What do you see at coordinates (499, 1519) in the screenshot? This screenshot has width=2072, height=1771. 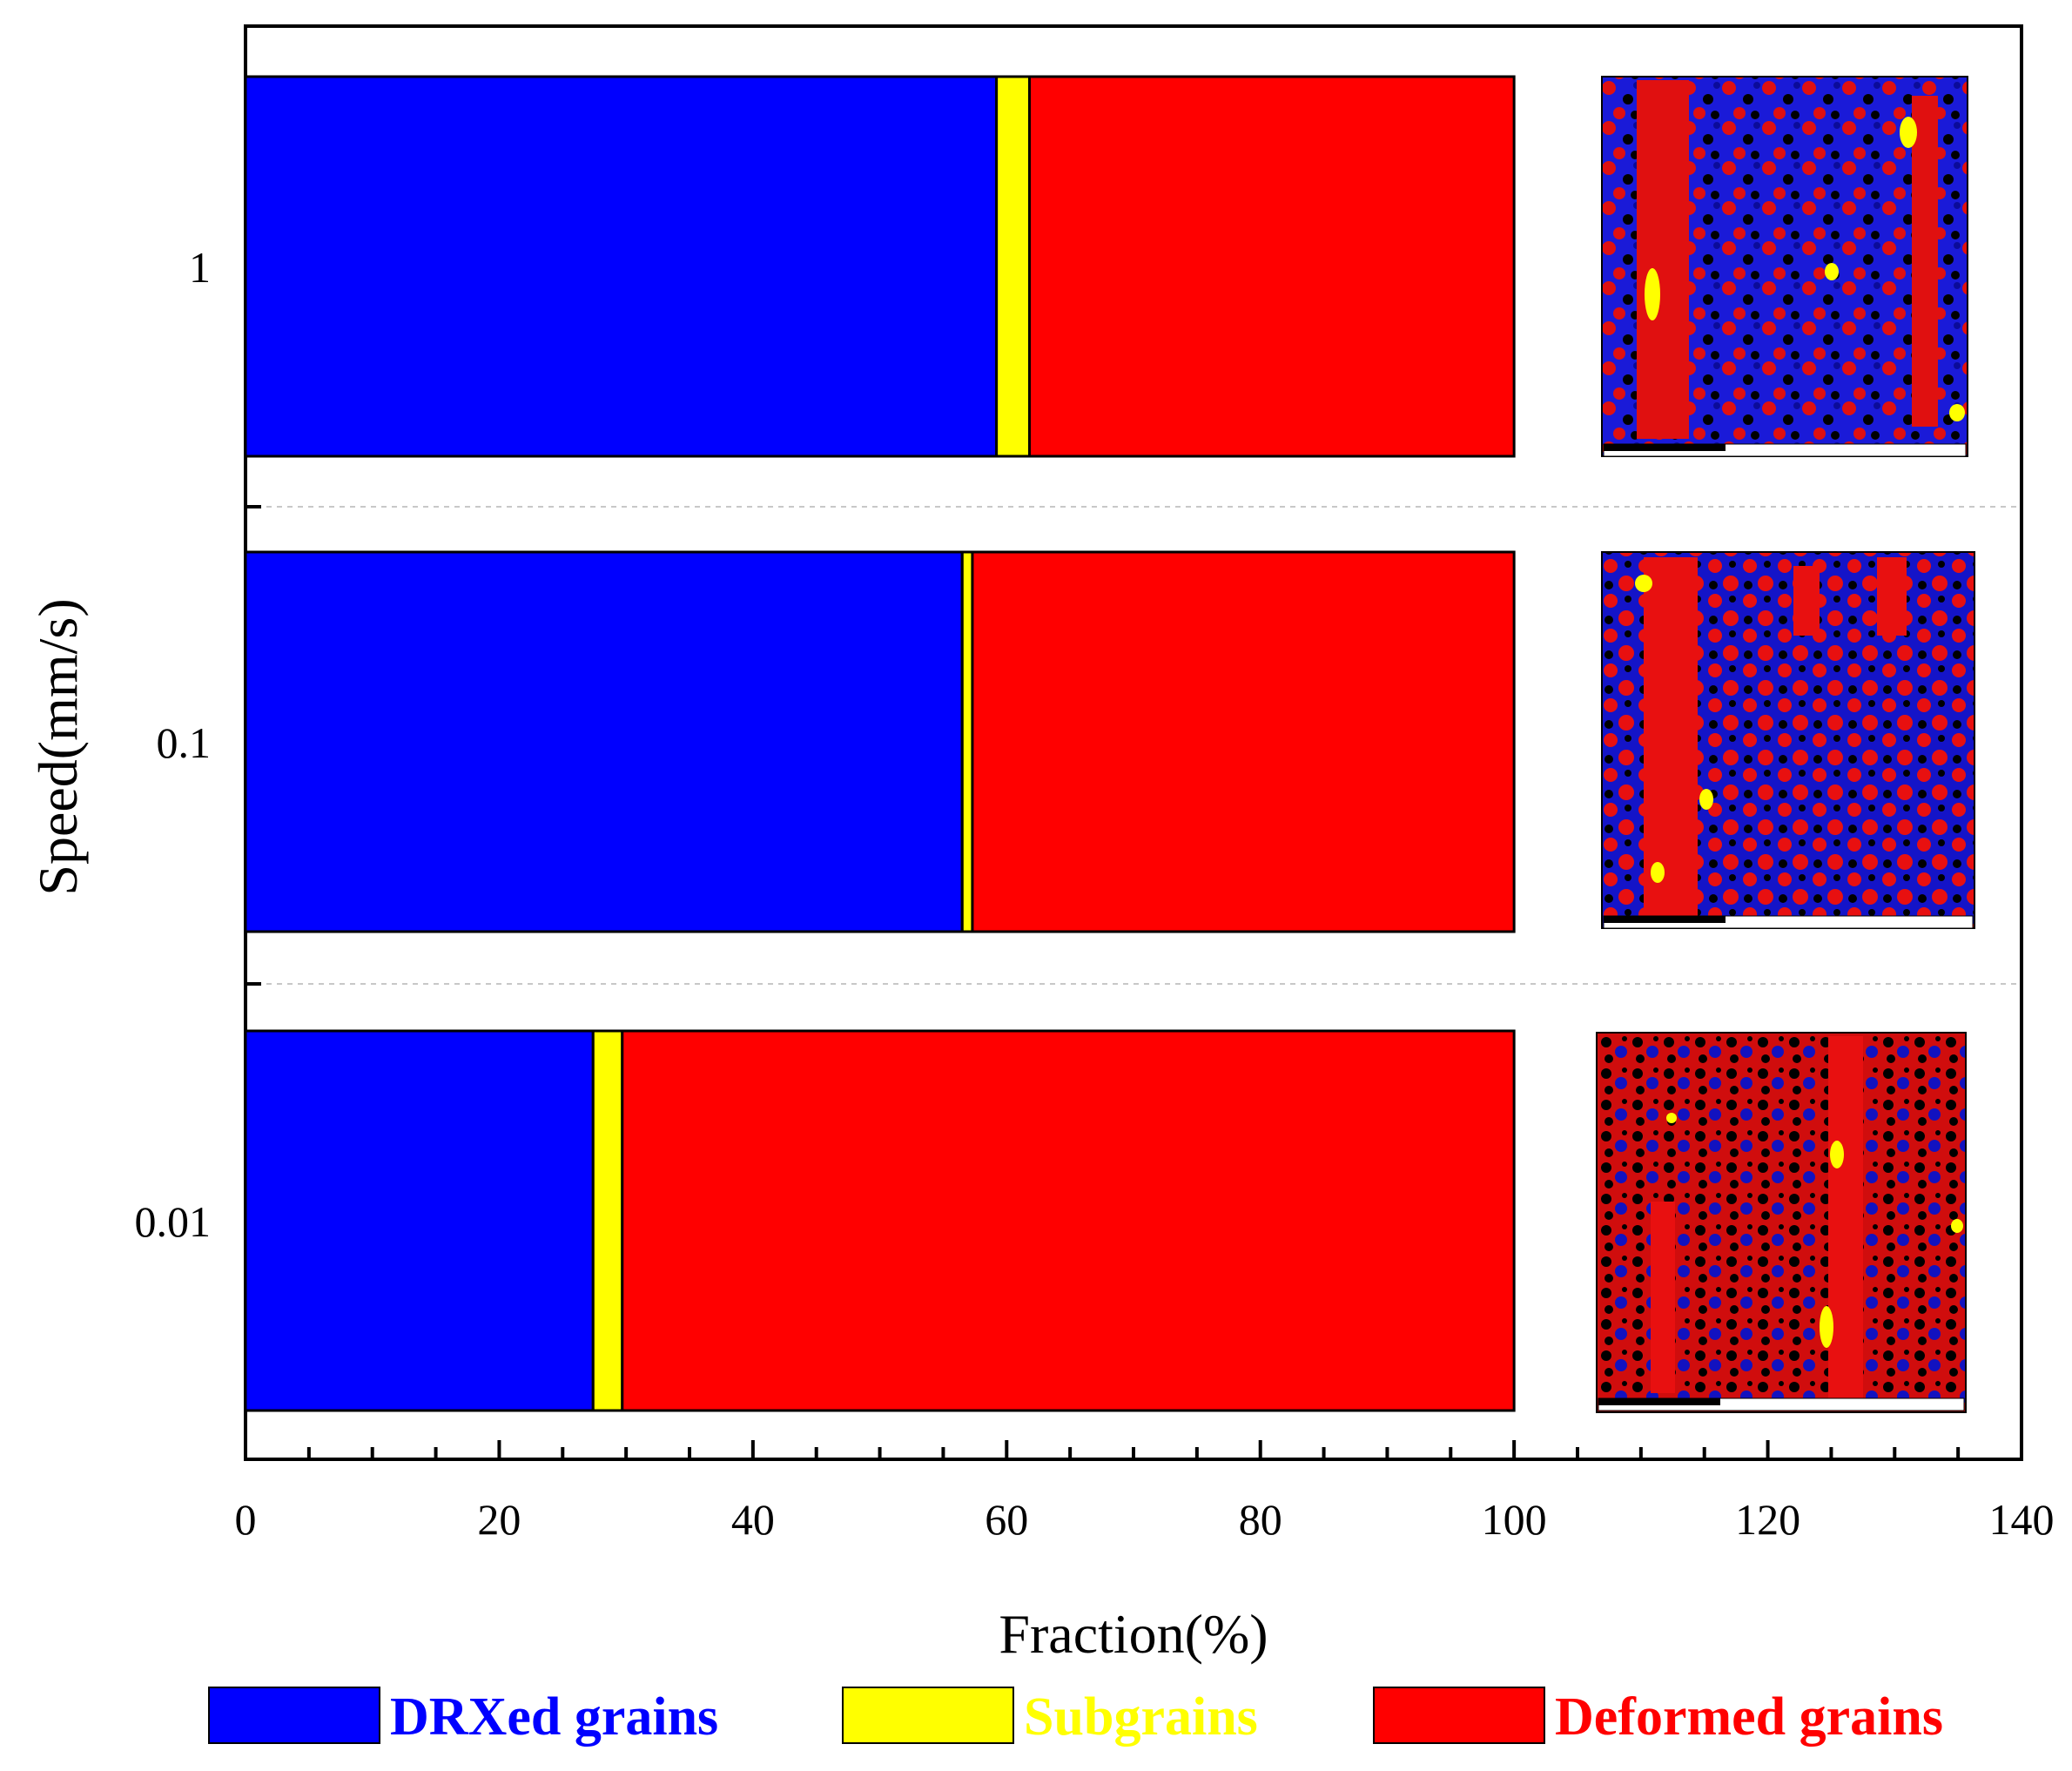 I see `x-tick-label: 20` at bounding box center [499, 1519].